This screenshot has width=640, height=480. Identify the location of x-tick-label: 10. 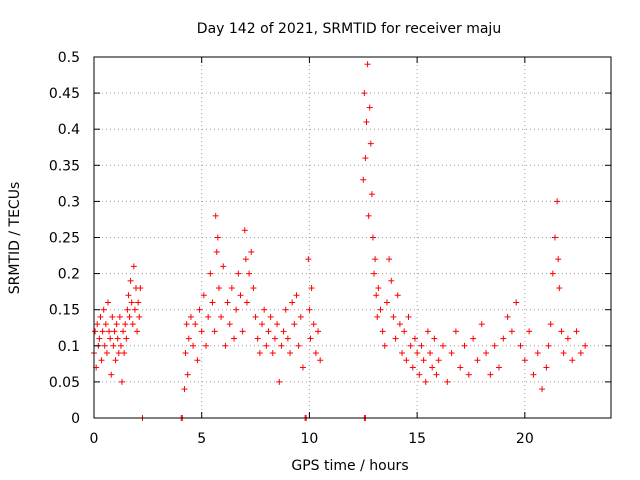
(310, 439).